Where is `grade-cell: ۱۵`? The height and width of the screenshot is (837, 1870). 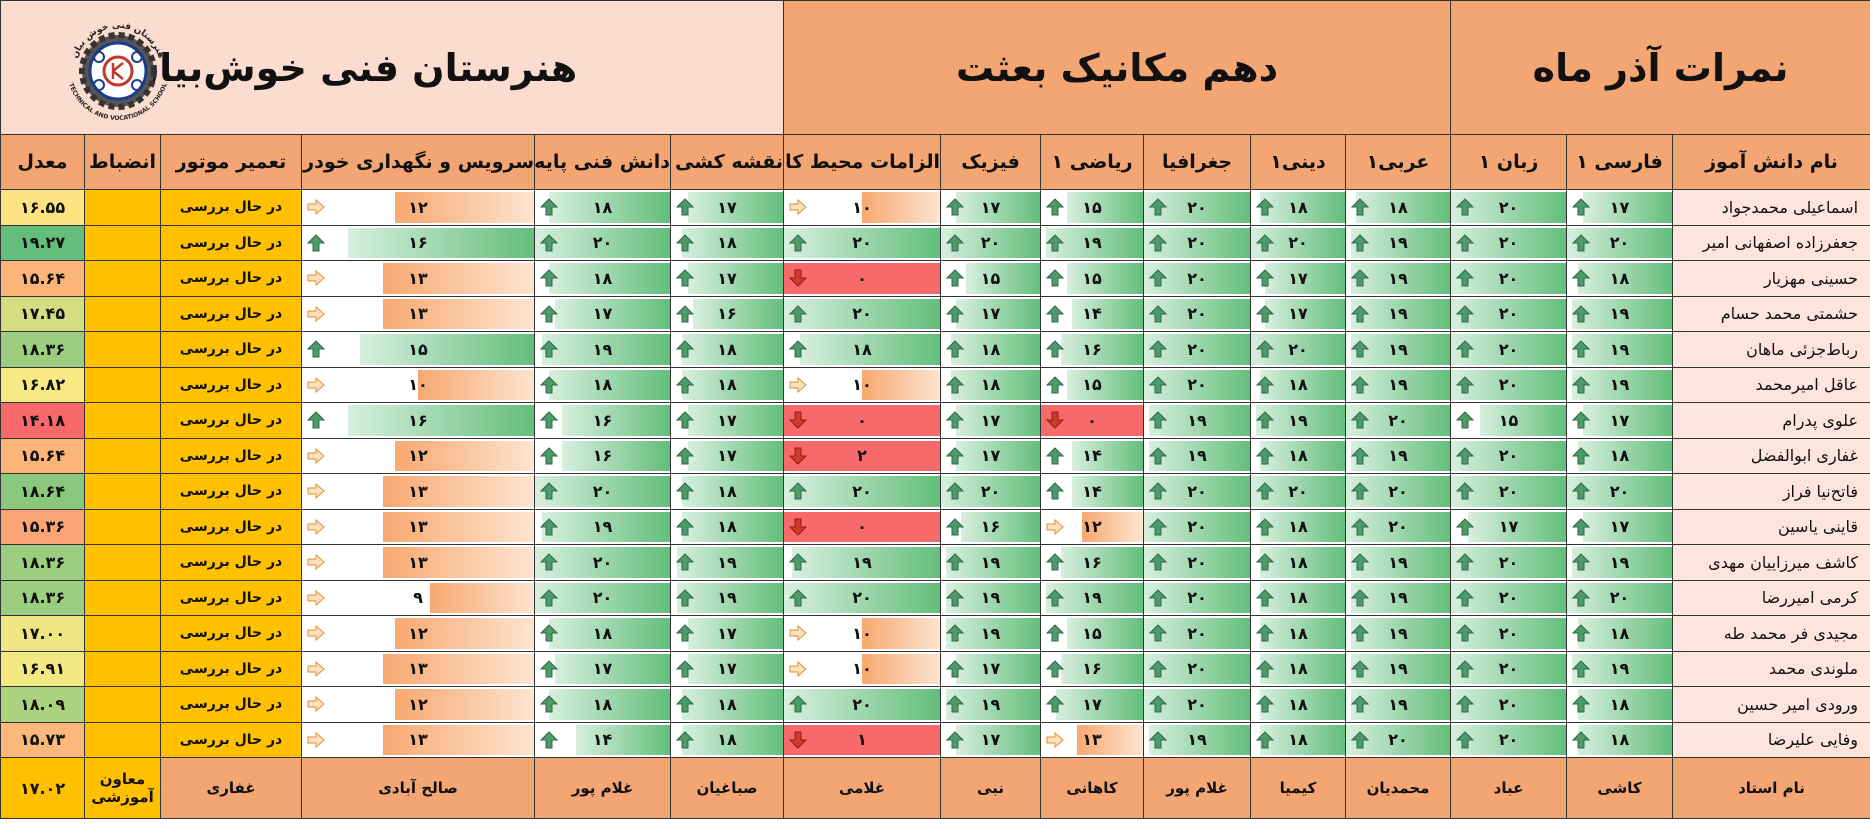
grade-cell: ۱۵ is located at coordinates (1092, 384).